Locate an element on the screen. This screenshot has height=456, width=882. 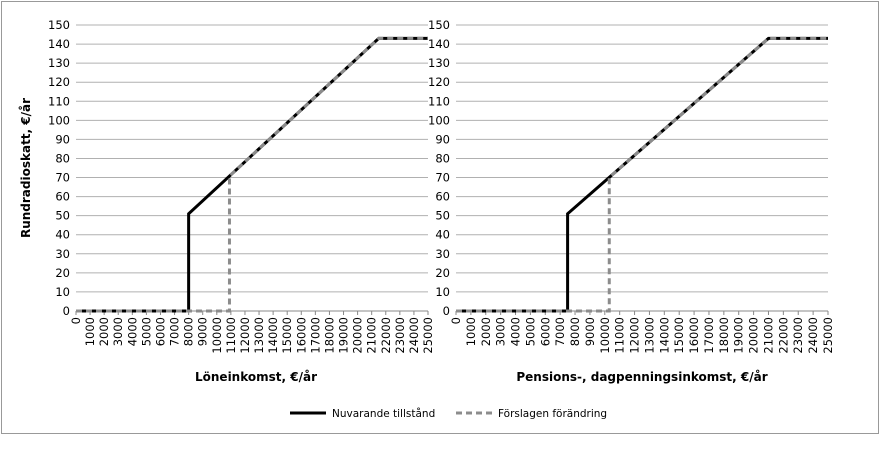
legend-label: Nuvarande tillstånd is located at coordinates (383, 413).